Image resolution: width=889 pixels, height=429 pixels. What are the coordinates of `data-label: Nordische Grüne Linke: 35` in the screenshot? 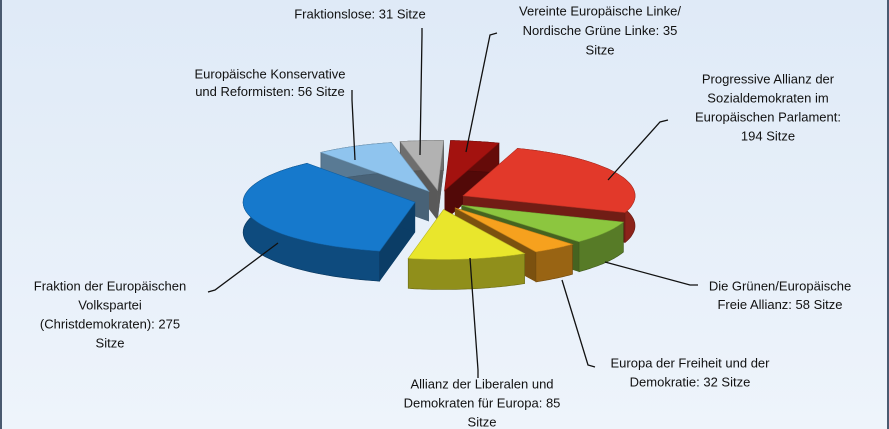 It's located at (600, 30).